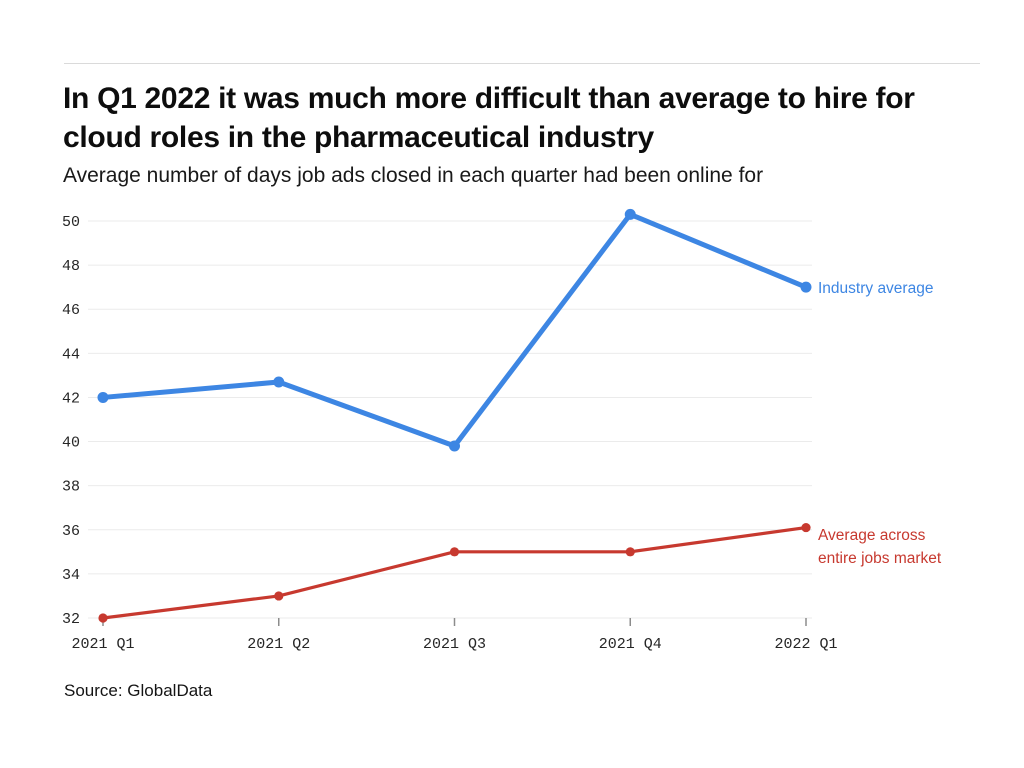 The height and width of the screenshot is (768, 1024). What do you see at coordinates (880, 547) in the screenshot?
I see `legend-jobs-market-average: Average across entire jobs market` at bounding box center [880, 547].